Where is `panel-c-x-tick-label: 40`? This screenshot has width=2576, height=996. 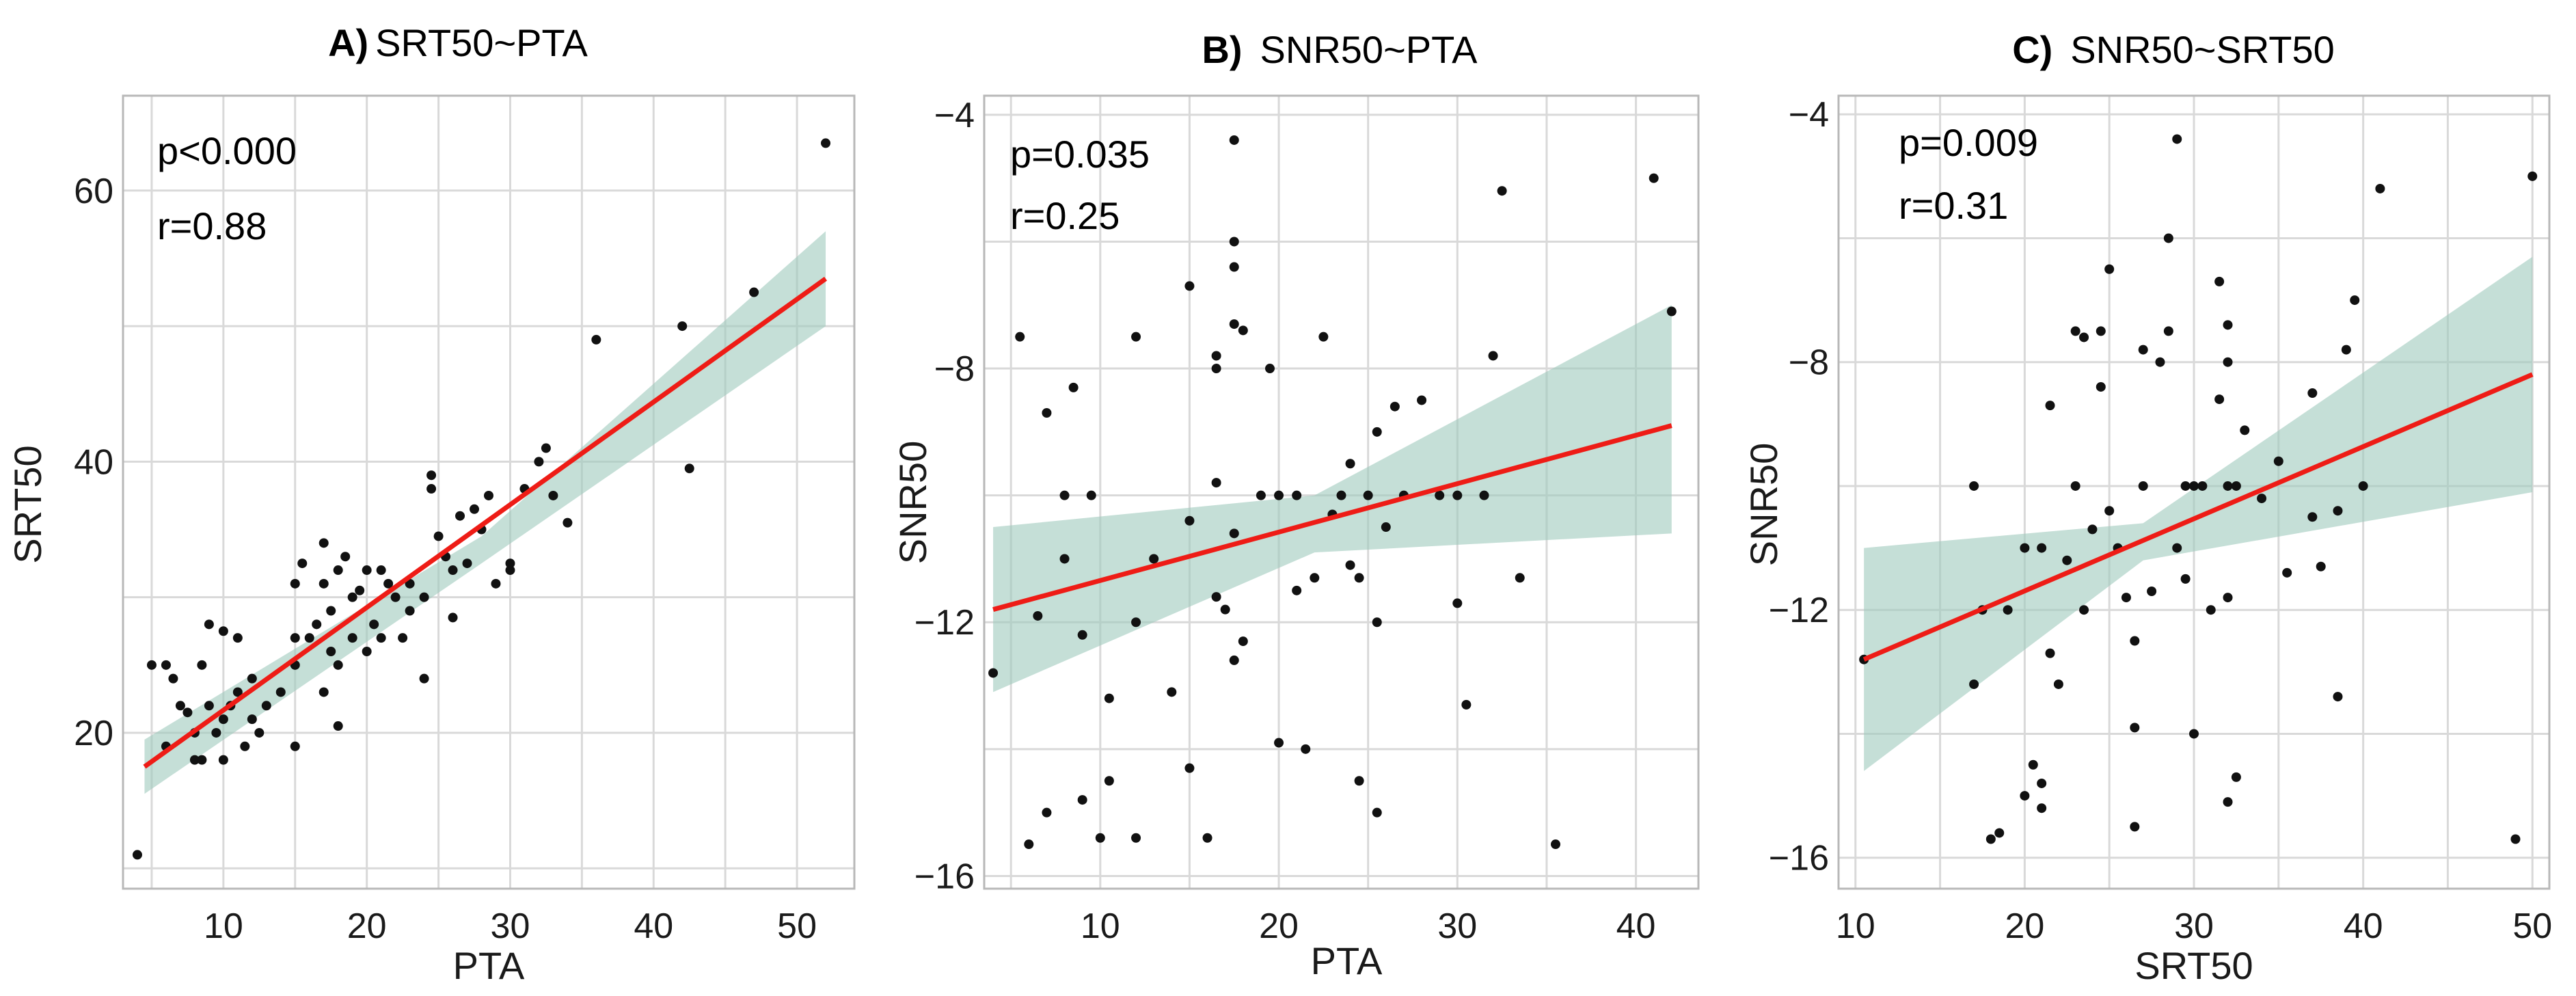 panel-c-x-tick-label: 40 is located at coordinates (2363, 926).